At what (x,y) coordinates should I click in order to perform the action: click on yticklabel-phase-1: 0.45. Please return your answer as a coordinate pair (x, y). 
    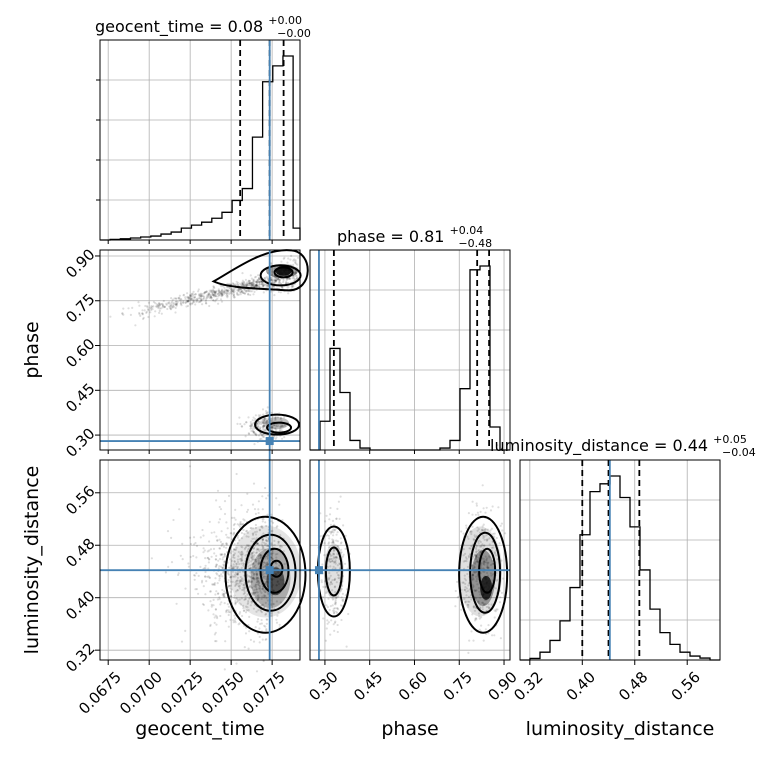
    Looking at the image, I should click on (80, 398).